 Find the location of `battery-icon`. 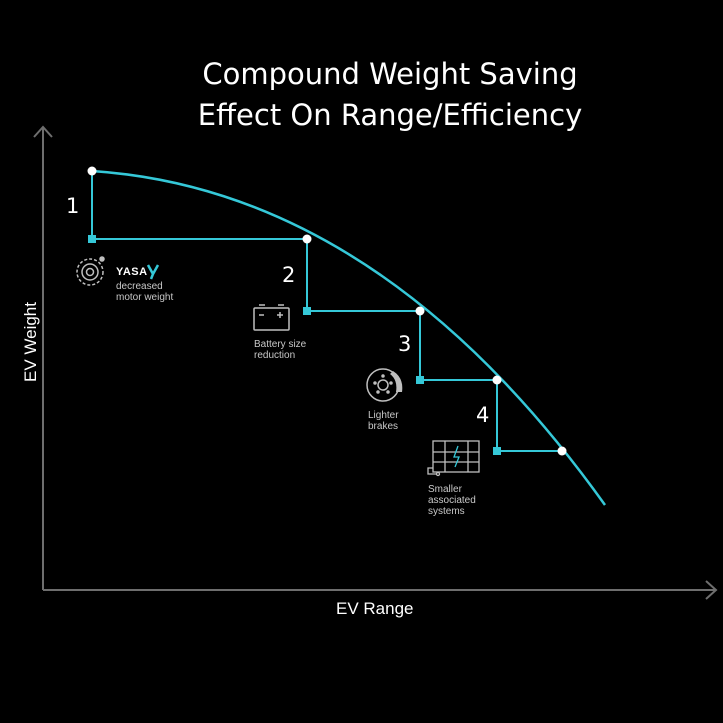

battery-icon is located at coordinates (271, 317).